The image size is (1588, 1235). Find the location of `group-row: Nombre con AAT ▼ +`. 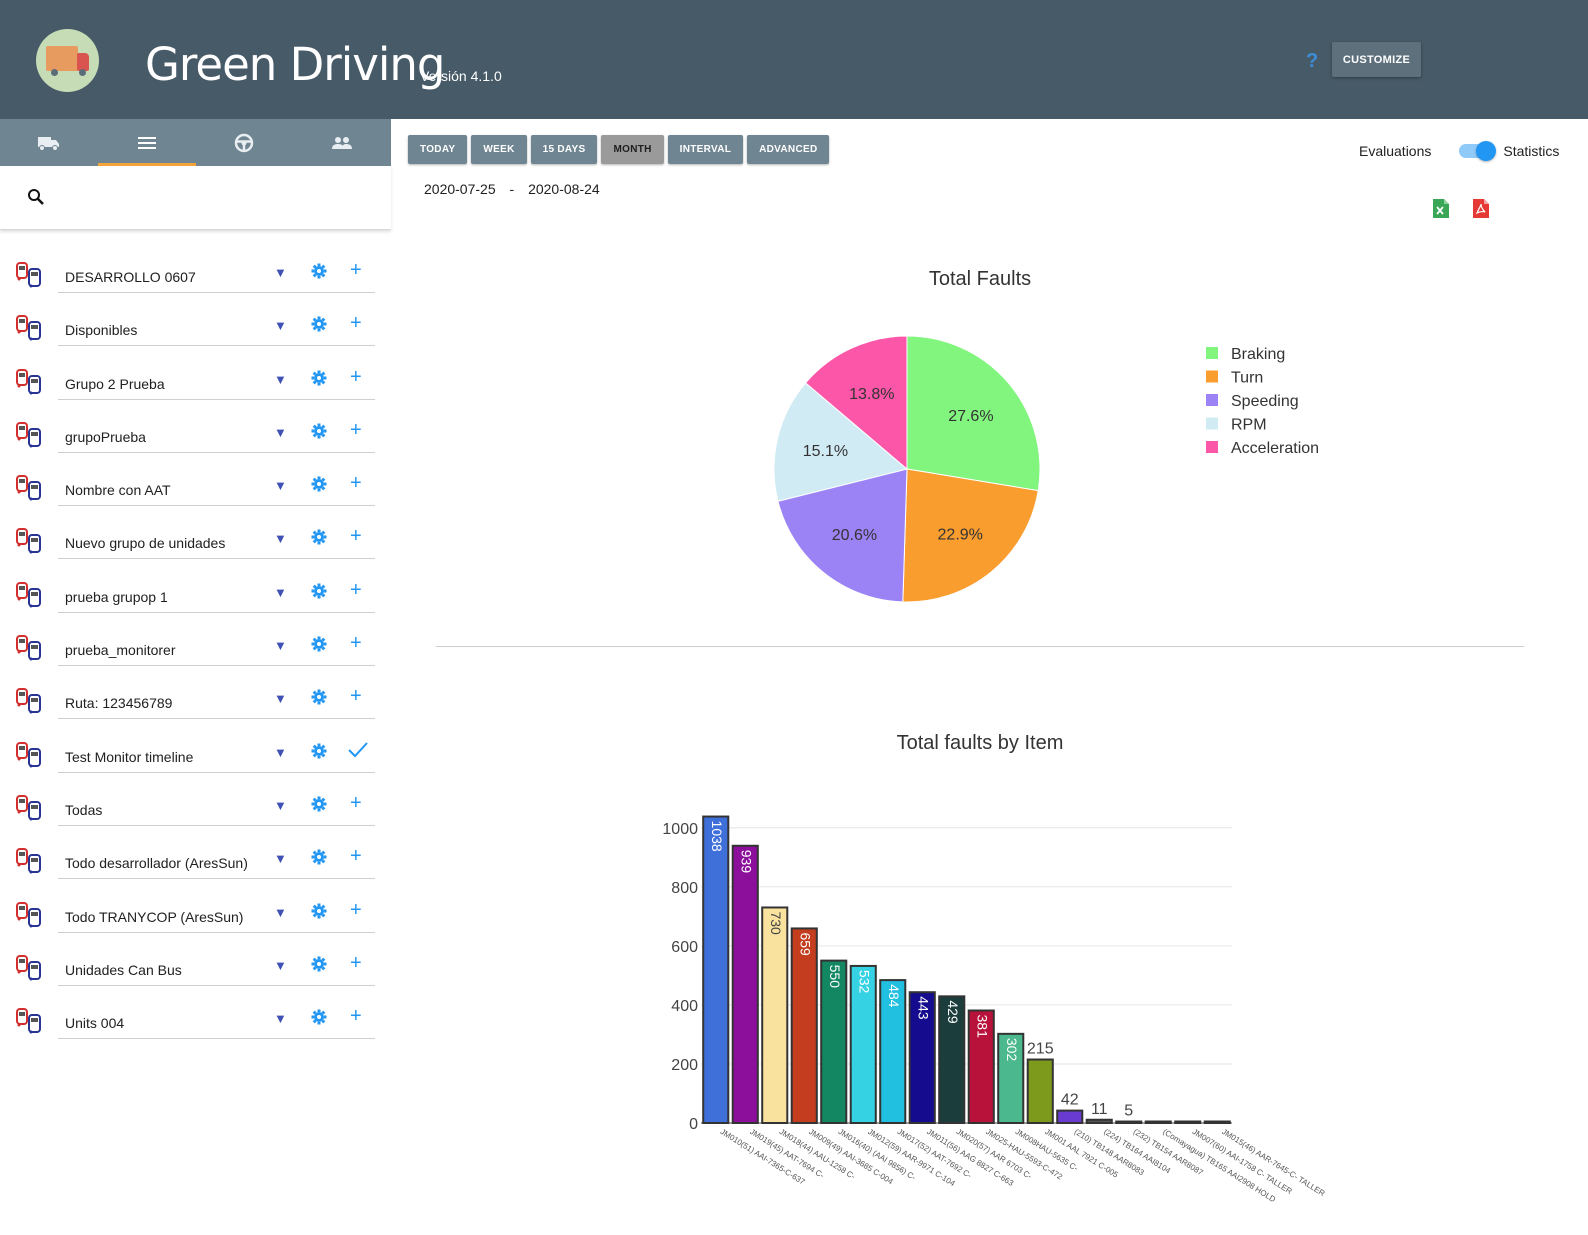

group-row: Nombre con AAT ▼ + is located at coordinates (195, 489).